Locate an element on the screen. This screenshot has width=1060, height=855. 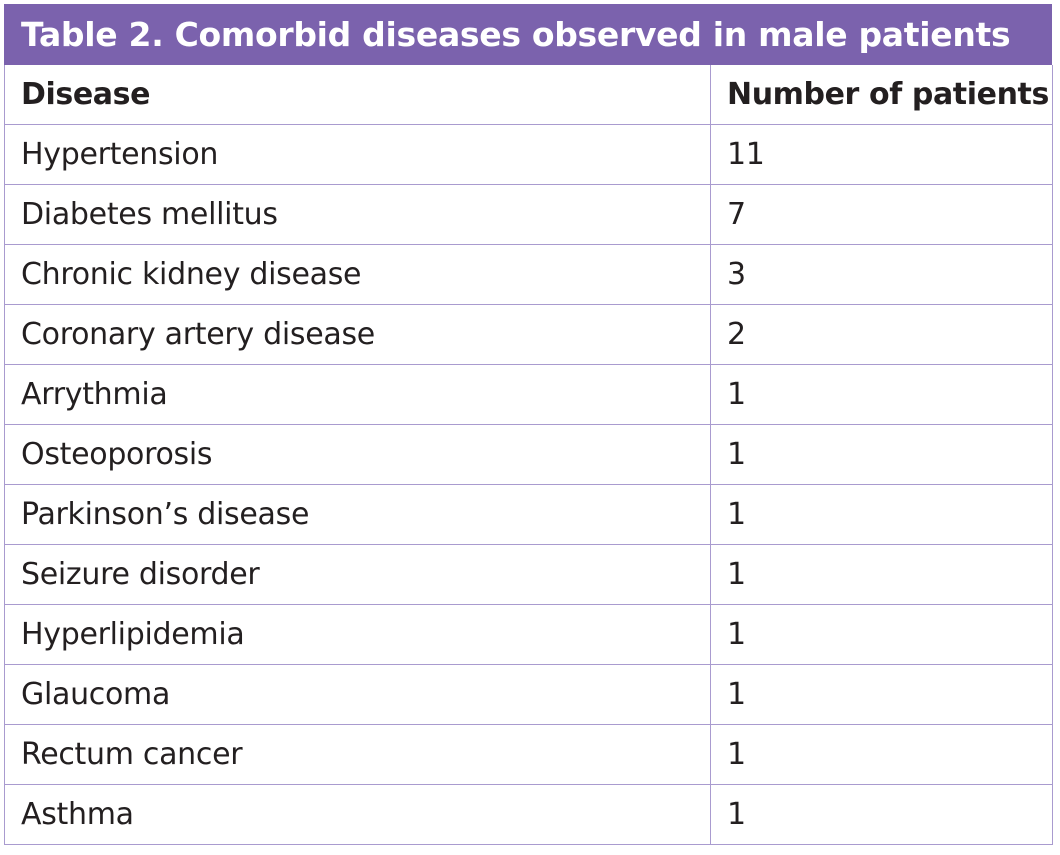
table-row: Hyperlipidemia 1 is located at coordinates (528, 634).